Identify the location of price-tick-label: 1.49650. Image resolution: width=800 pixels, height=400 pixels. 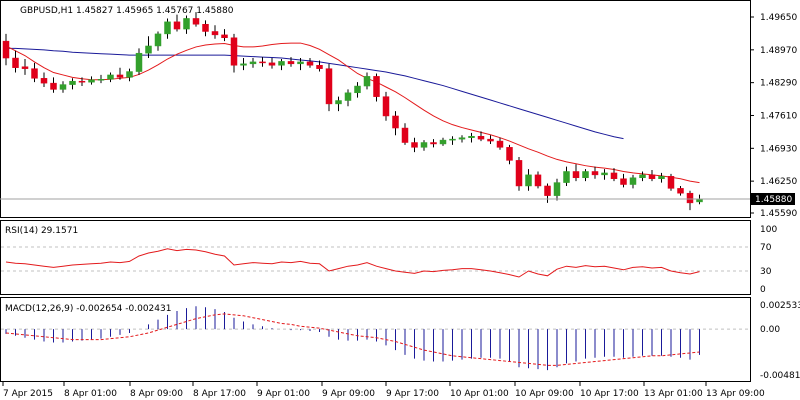
(778, 18).